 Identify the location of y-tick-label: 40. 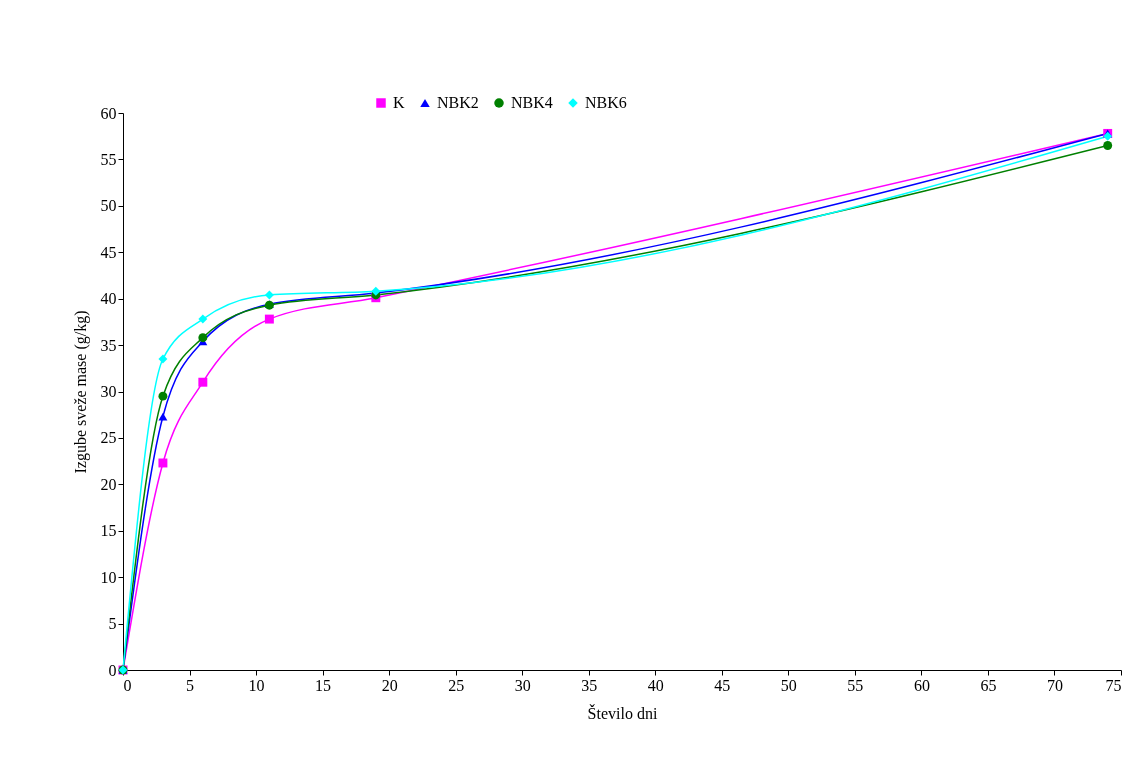
(108, 299).